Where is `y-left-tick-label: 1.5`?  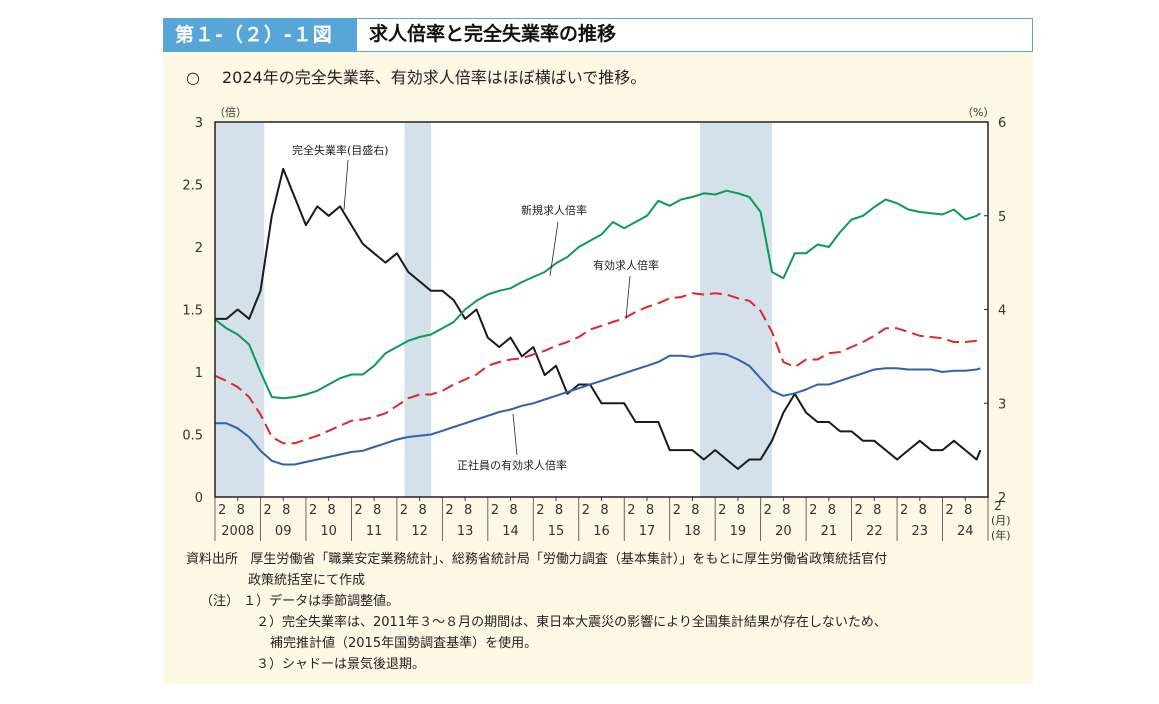
y-left-tick-label: 1.5 is located at coordinates (192, 311).